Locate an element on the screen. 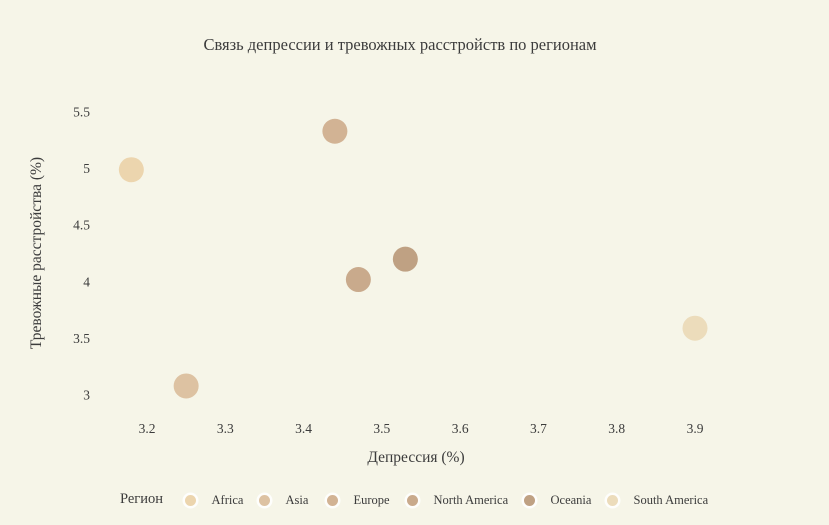 The height and width of the screenshot is (525, 829). legend-item-south-america: South America is located at coordinates (657, 500).